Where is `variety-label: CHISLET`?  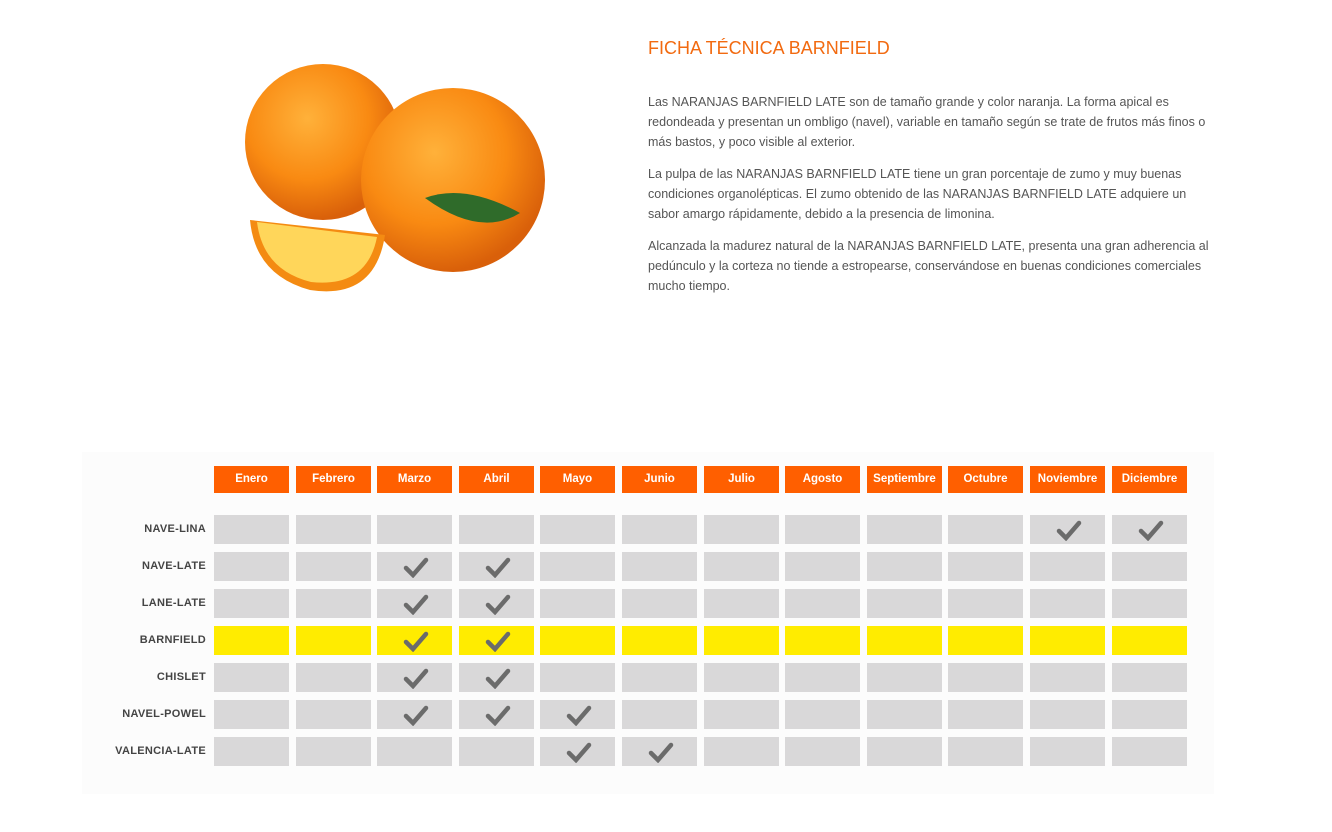 variety-label: CHISLET is located at coordinates (181, 677).